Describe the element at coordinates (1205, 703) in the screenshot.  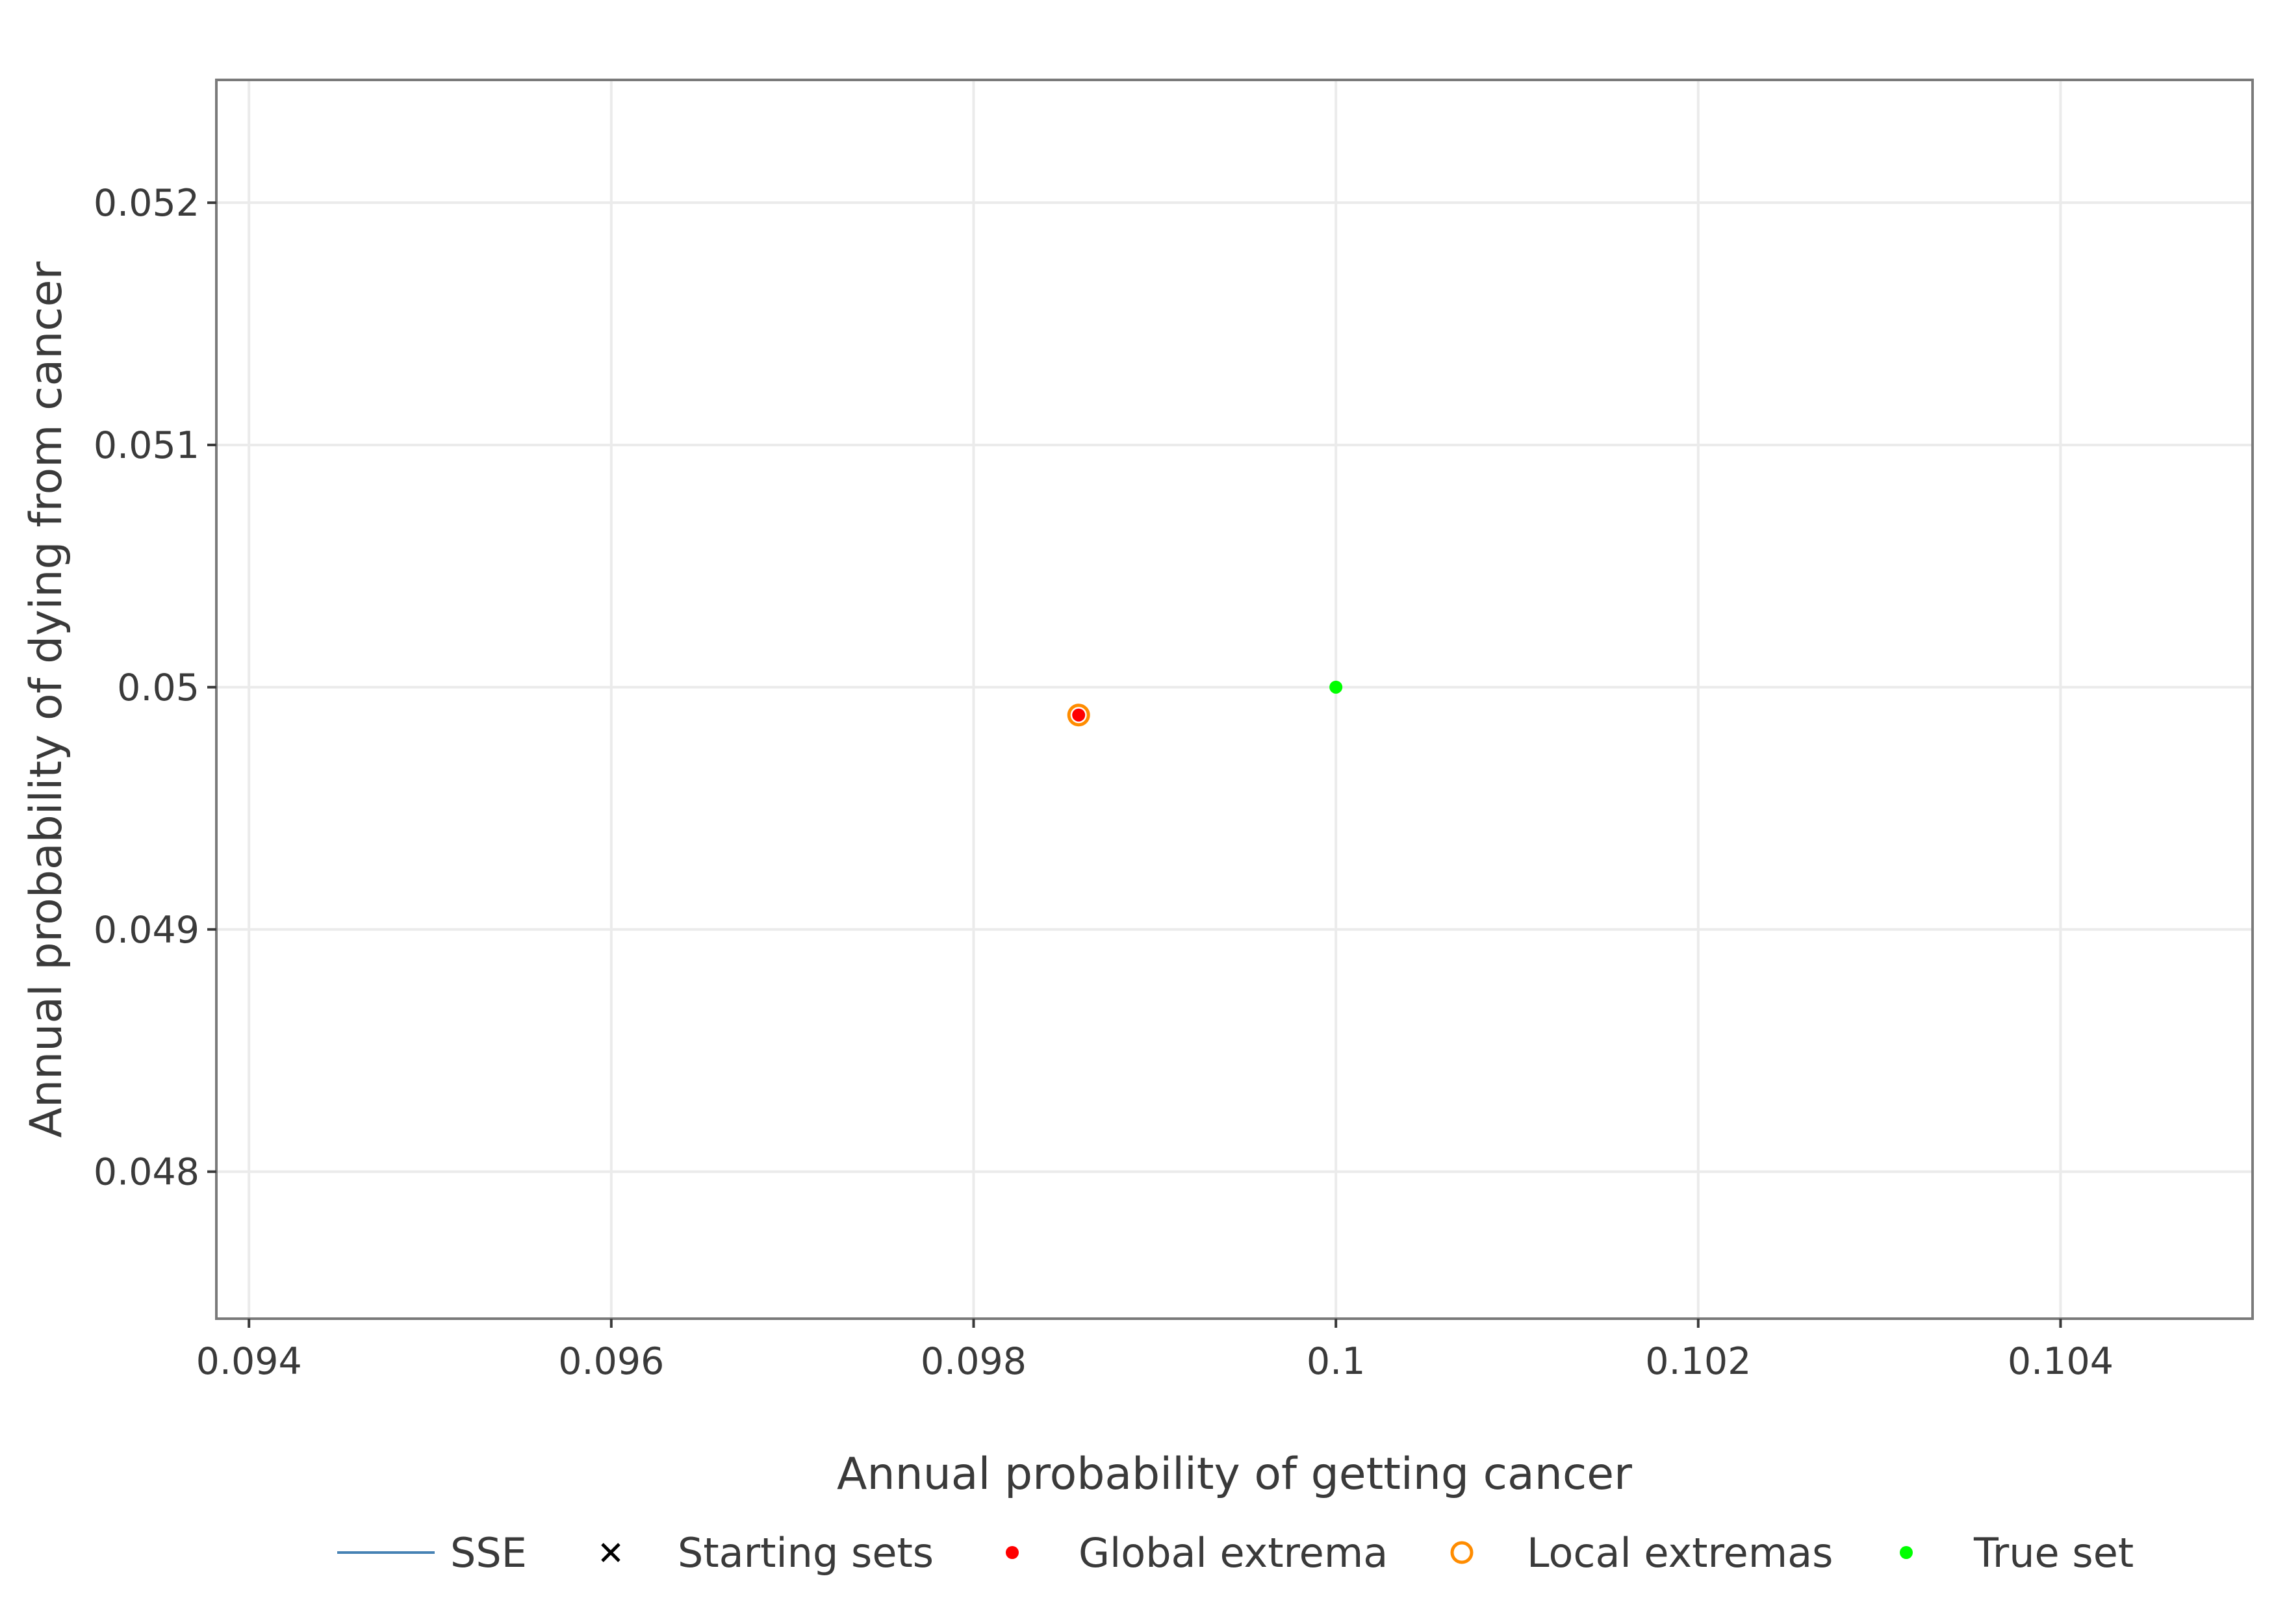
I see `data-points` at that location.